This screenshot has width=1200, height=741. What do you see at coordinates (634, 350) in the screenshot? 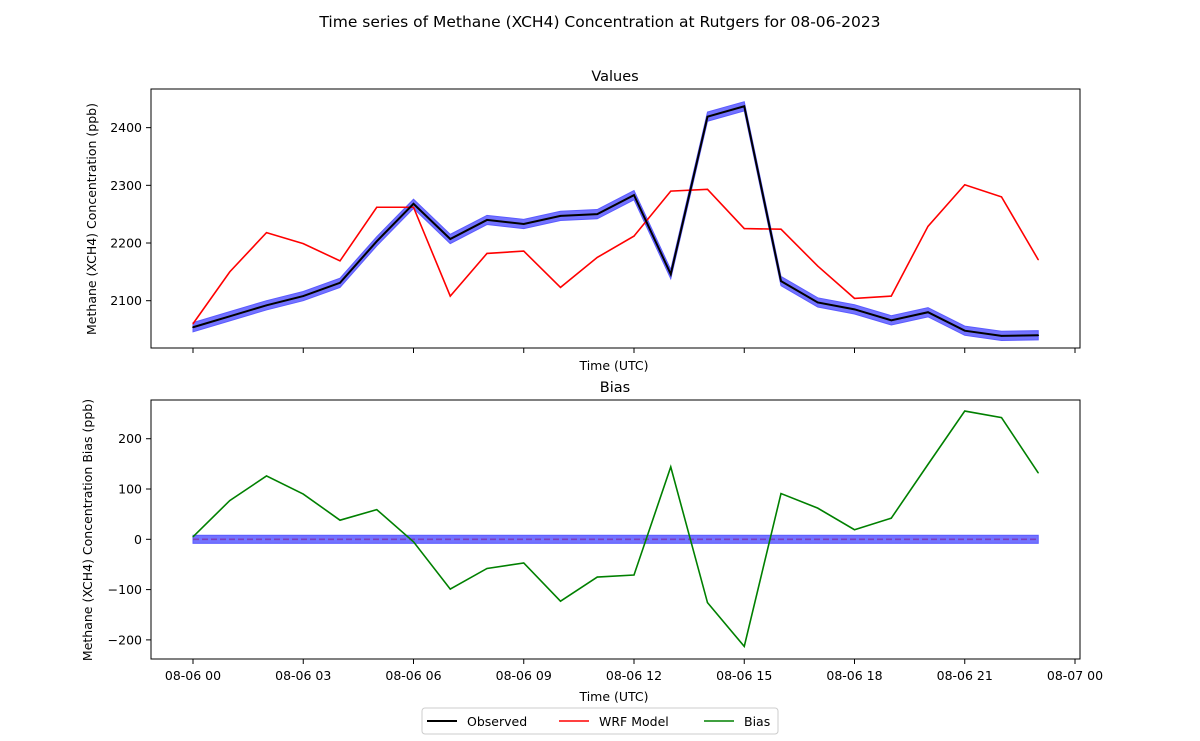
I see `values-x-ticks` at bounding box center [634, 350].